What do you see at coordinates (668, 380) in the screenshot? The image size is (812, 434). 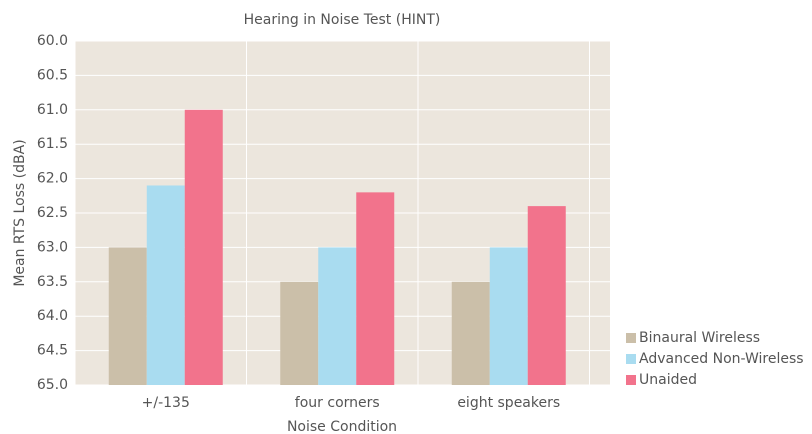 I see `legend-label: Unaided` at bounding box center [668, 380].